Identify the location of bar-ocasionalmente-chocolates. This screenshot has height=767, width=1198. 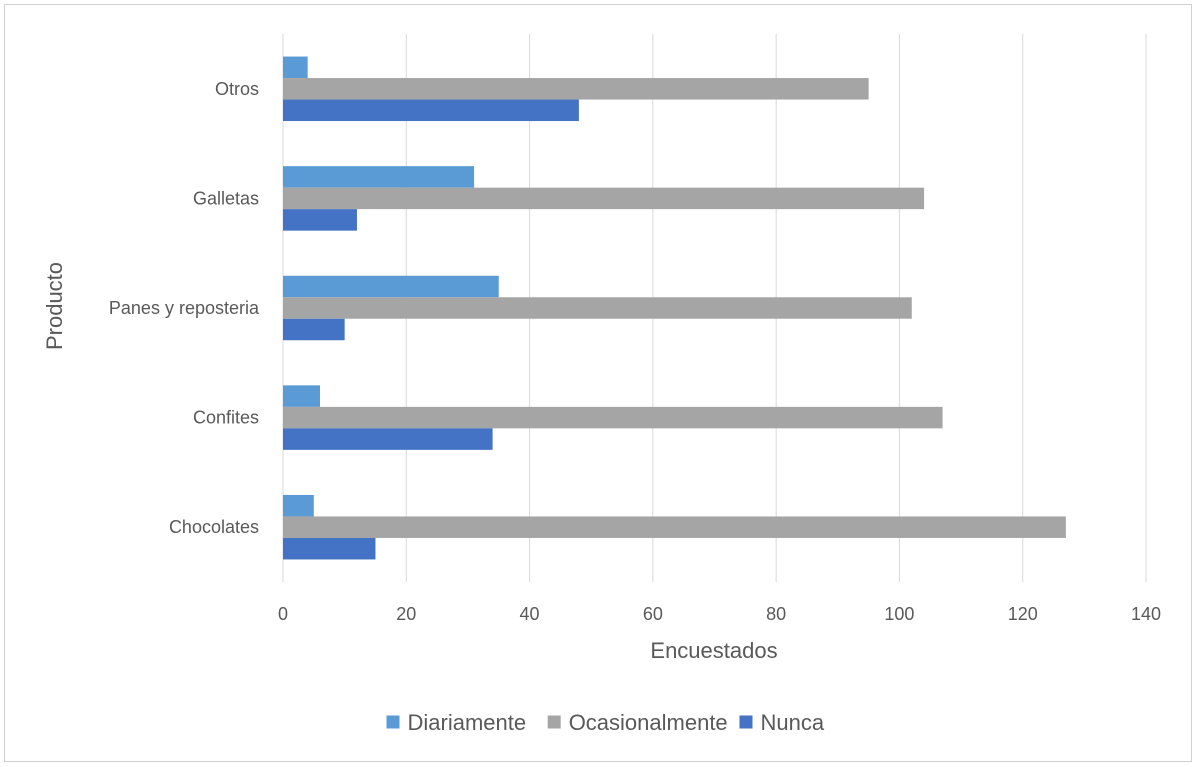
(674, 527).